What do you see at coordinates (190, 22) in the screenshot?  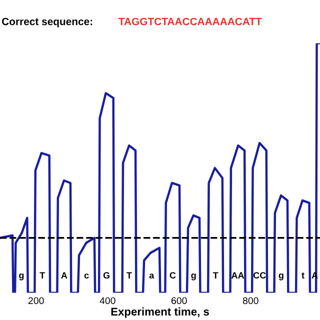 I see `chart-subtitle: TAGGTCTAACCAAAAACATT` at bounding box center [190, 22].